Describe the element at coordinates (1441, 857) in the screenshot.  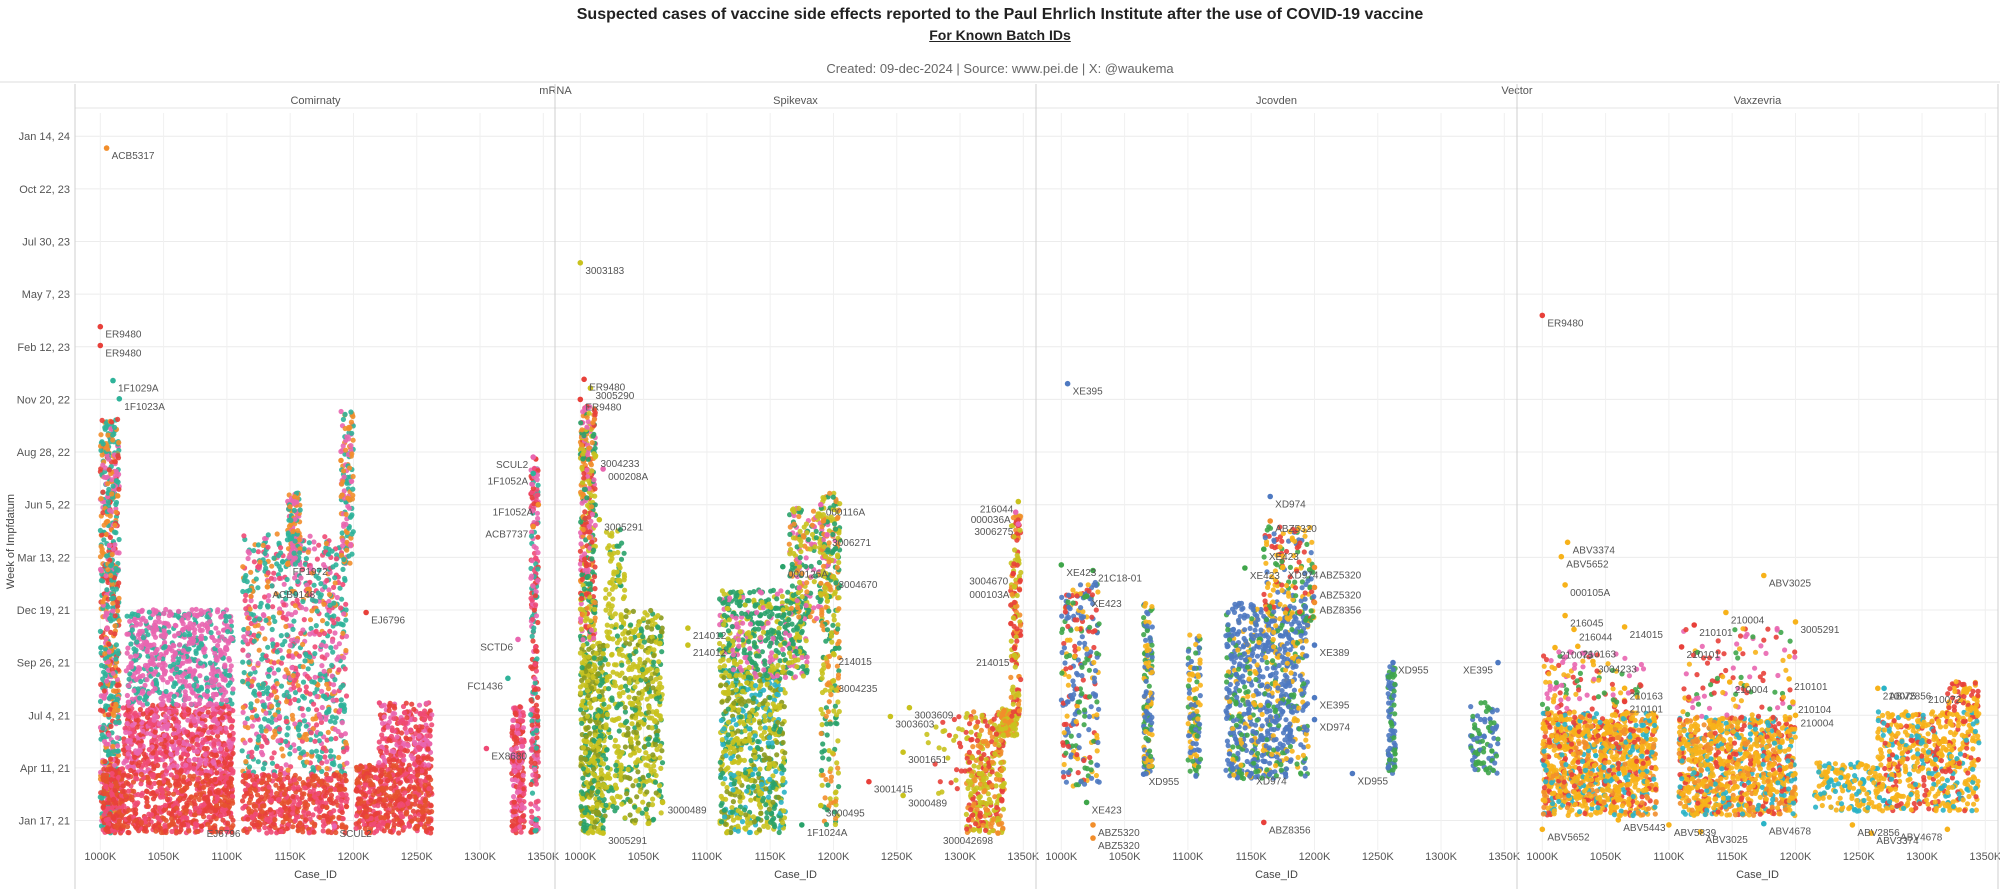
I see `x-tick-label: 1300K` at that location.